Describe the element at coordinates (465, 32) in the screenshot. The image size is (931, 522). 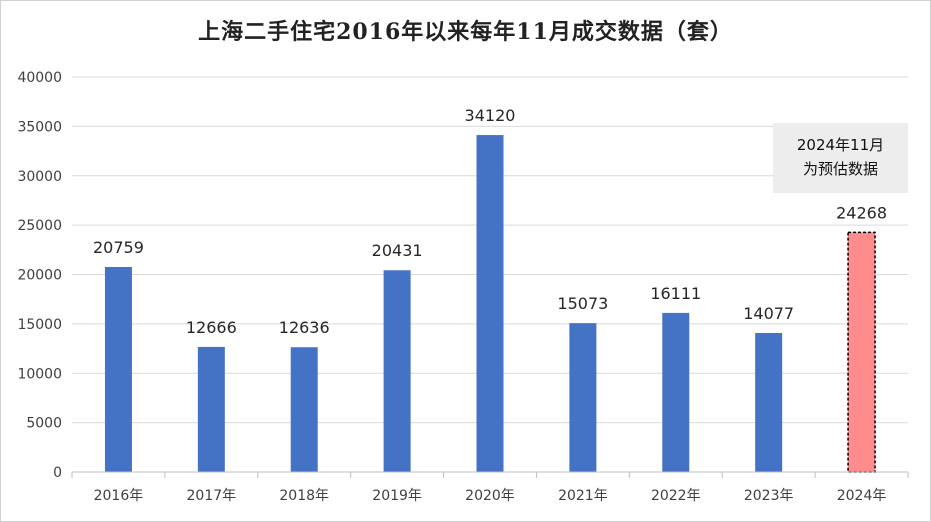
I see `chart-title: 上海二手住宅2016年以来每年11月成交数据（套）` at that location.